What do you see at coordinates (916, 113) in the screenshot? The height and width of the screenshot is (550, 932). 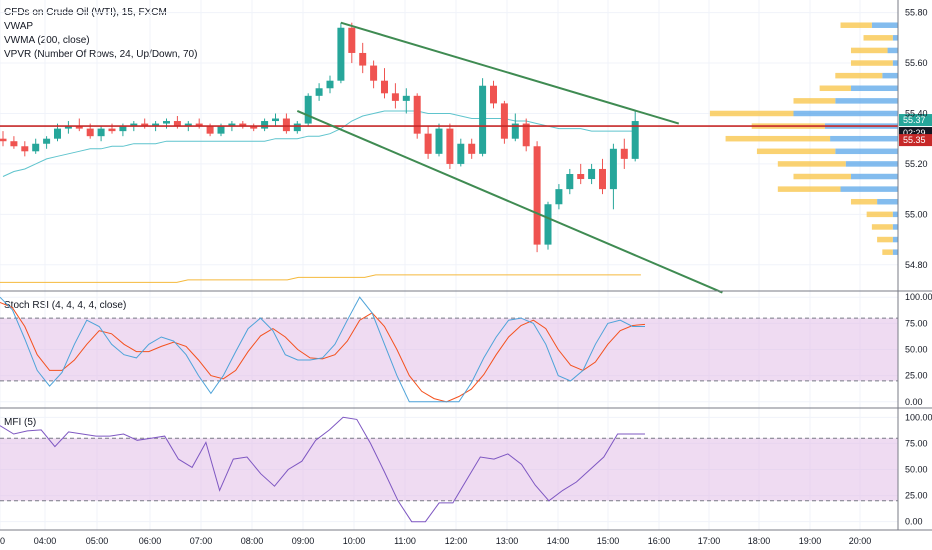 I see `y-tick-label: 55.40` at bounding box center [916, 113].